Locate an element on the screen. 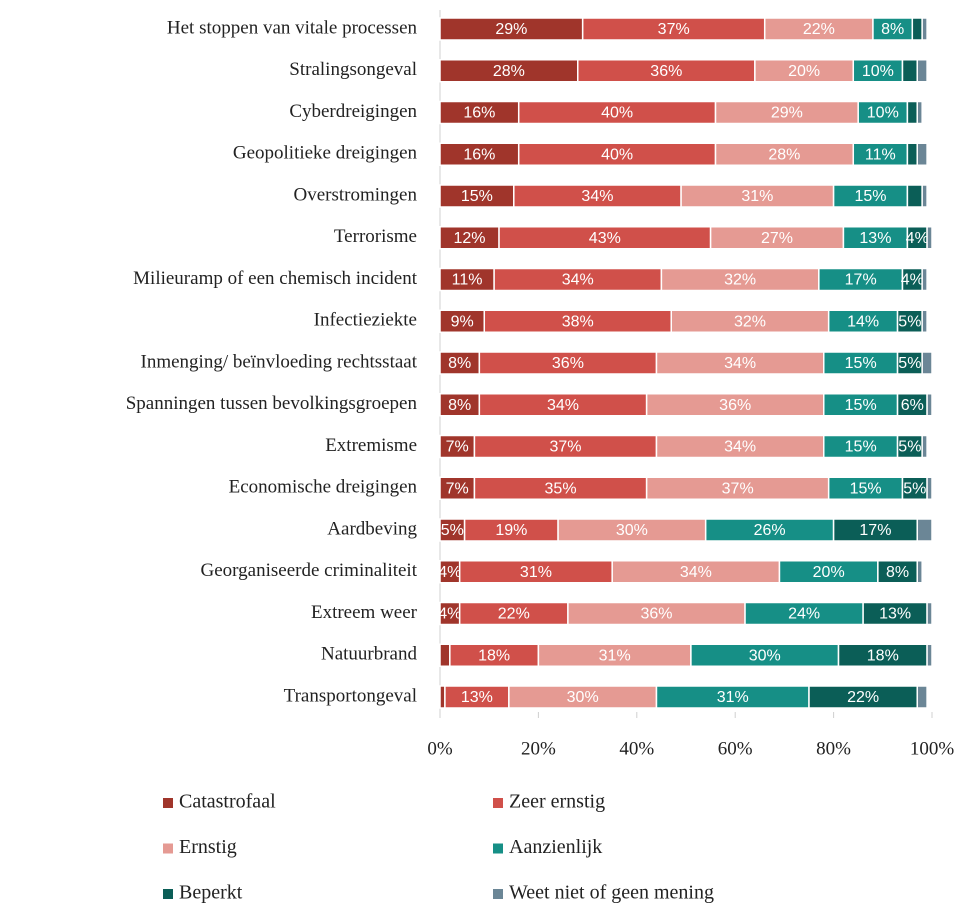 The height and width of the screenshot is (909, 967). value-label: 32% is located at coordinates (740, 280).